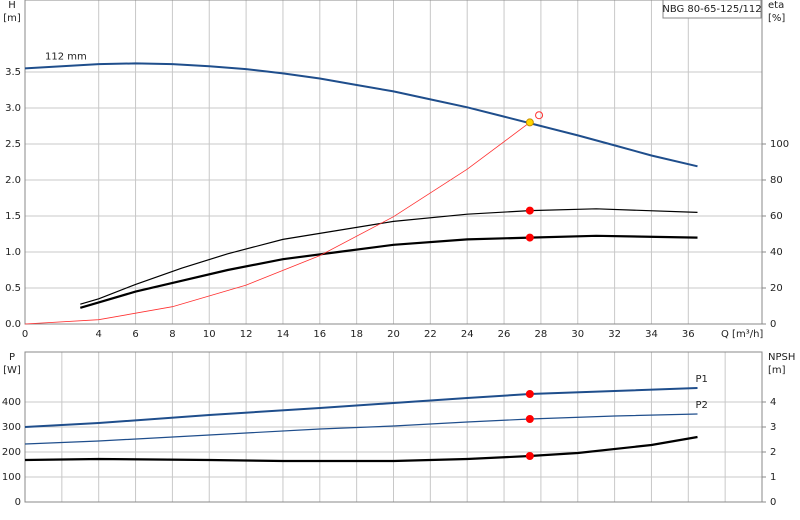  What do you see at coordinates (773, 477) in the screenshot?
I see `y2-tick-label: 1` at bounding box center [773, 477].